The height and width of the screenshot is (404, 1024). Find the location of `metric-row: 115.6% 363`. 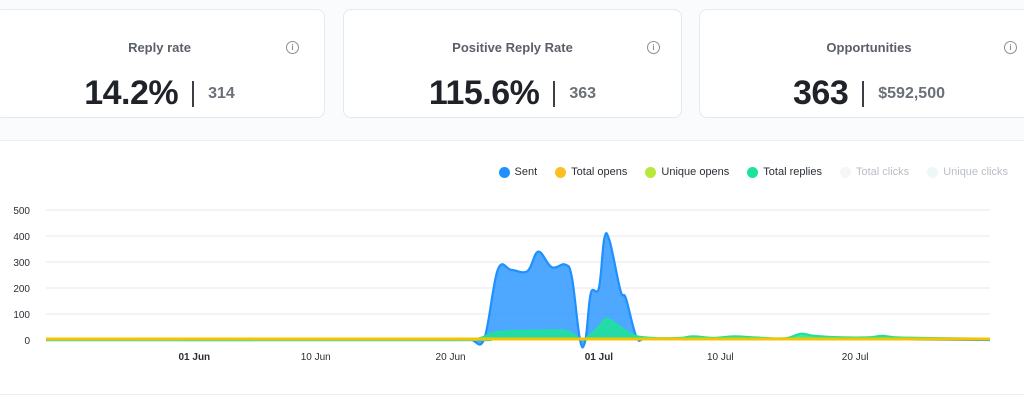

metric-row: 115.6% 363 is located at coordinates (512, 93).